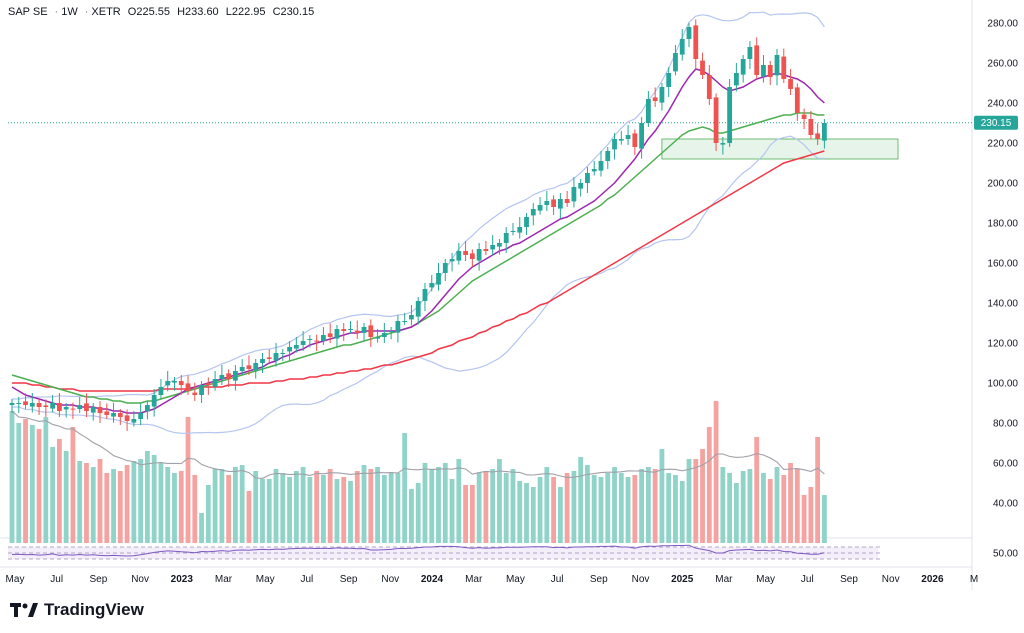 The image size is (1024, 633). I want to click on price-tick-label: 120.00, so click(1002, 344).